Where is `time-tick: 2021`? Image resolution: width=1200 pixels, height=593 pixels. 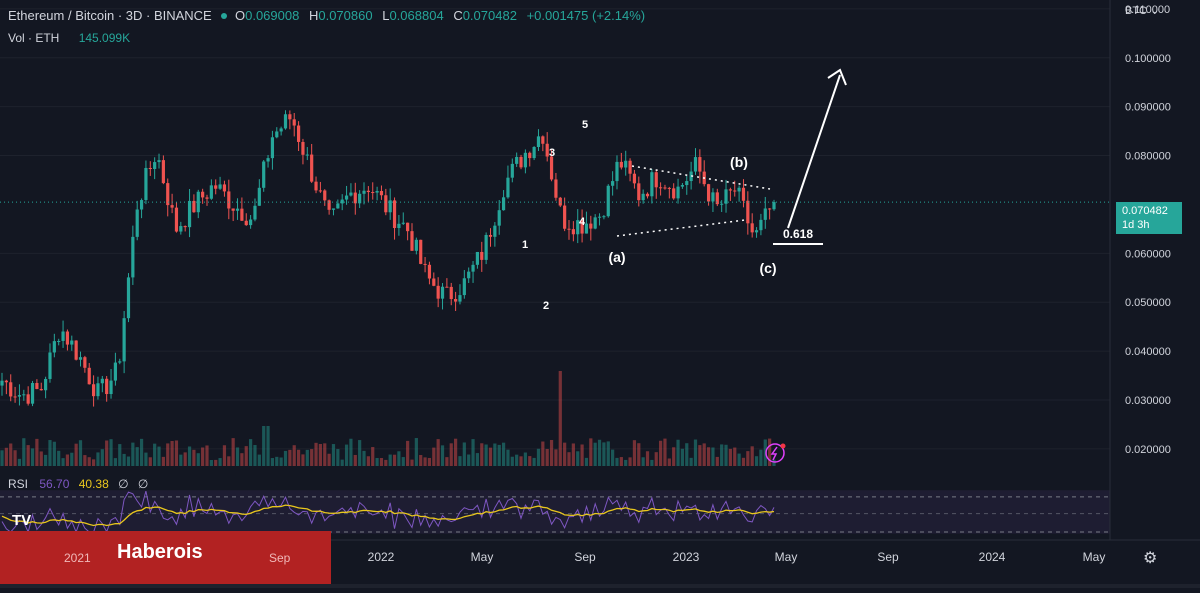
time-tick: 2021 is located at coordinates (77, 558).